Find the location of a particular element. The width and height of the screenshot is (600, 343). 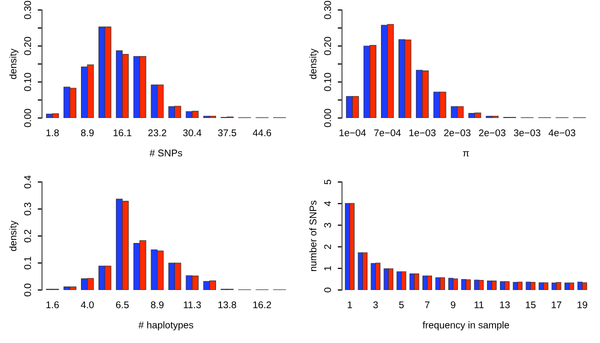

x-tick-label: 13 is located at coordinates (505, 304).